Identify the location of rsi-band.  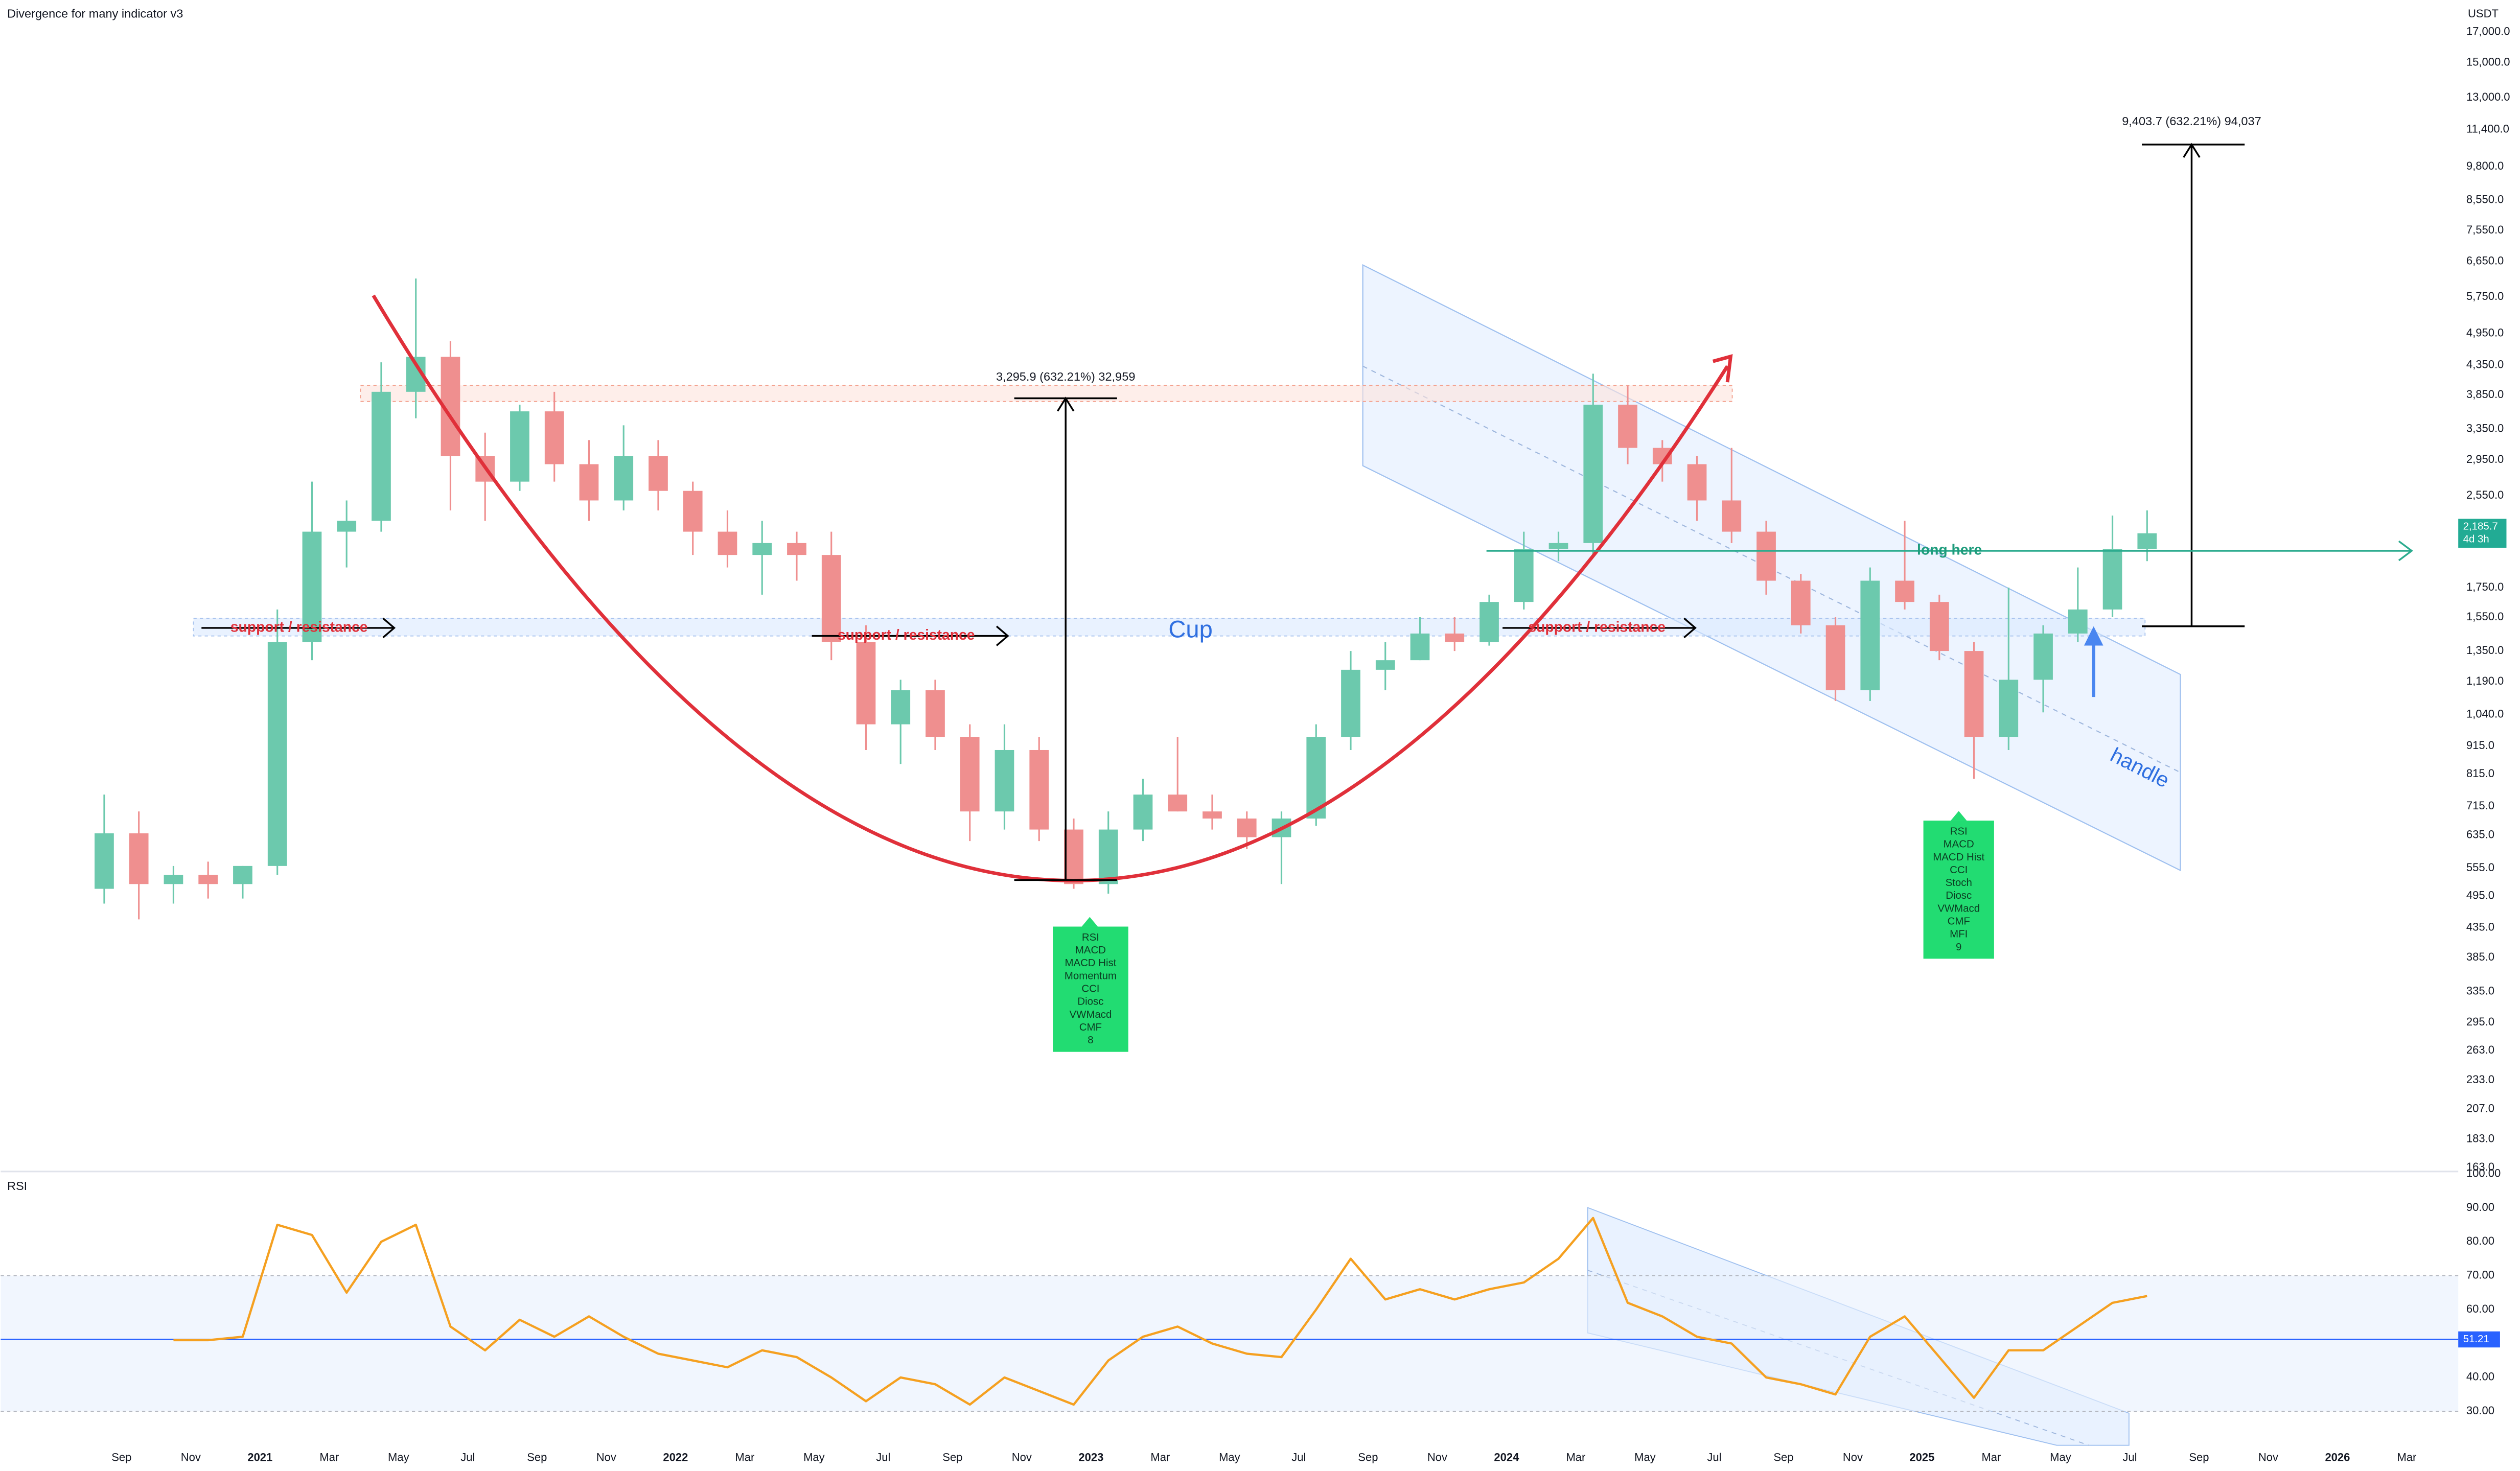
(1230, 1343).